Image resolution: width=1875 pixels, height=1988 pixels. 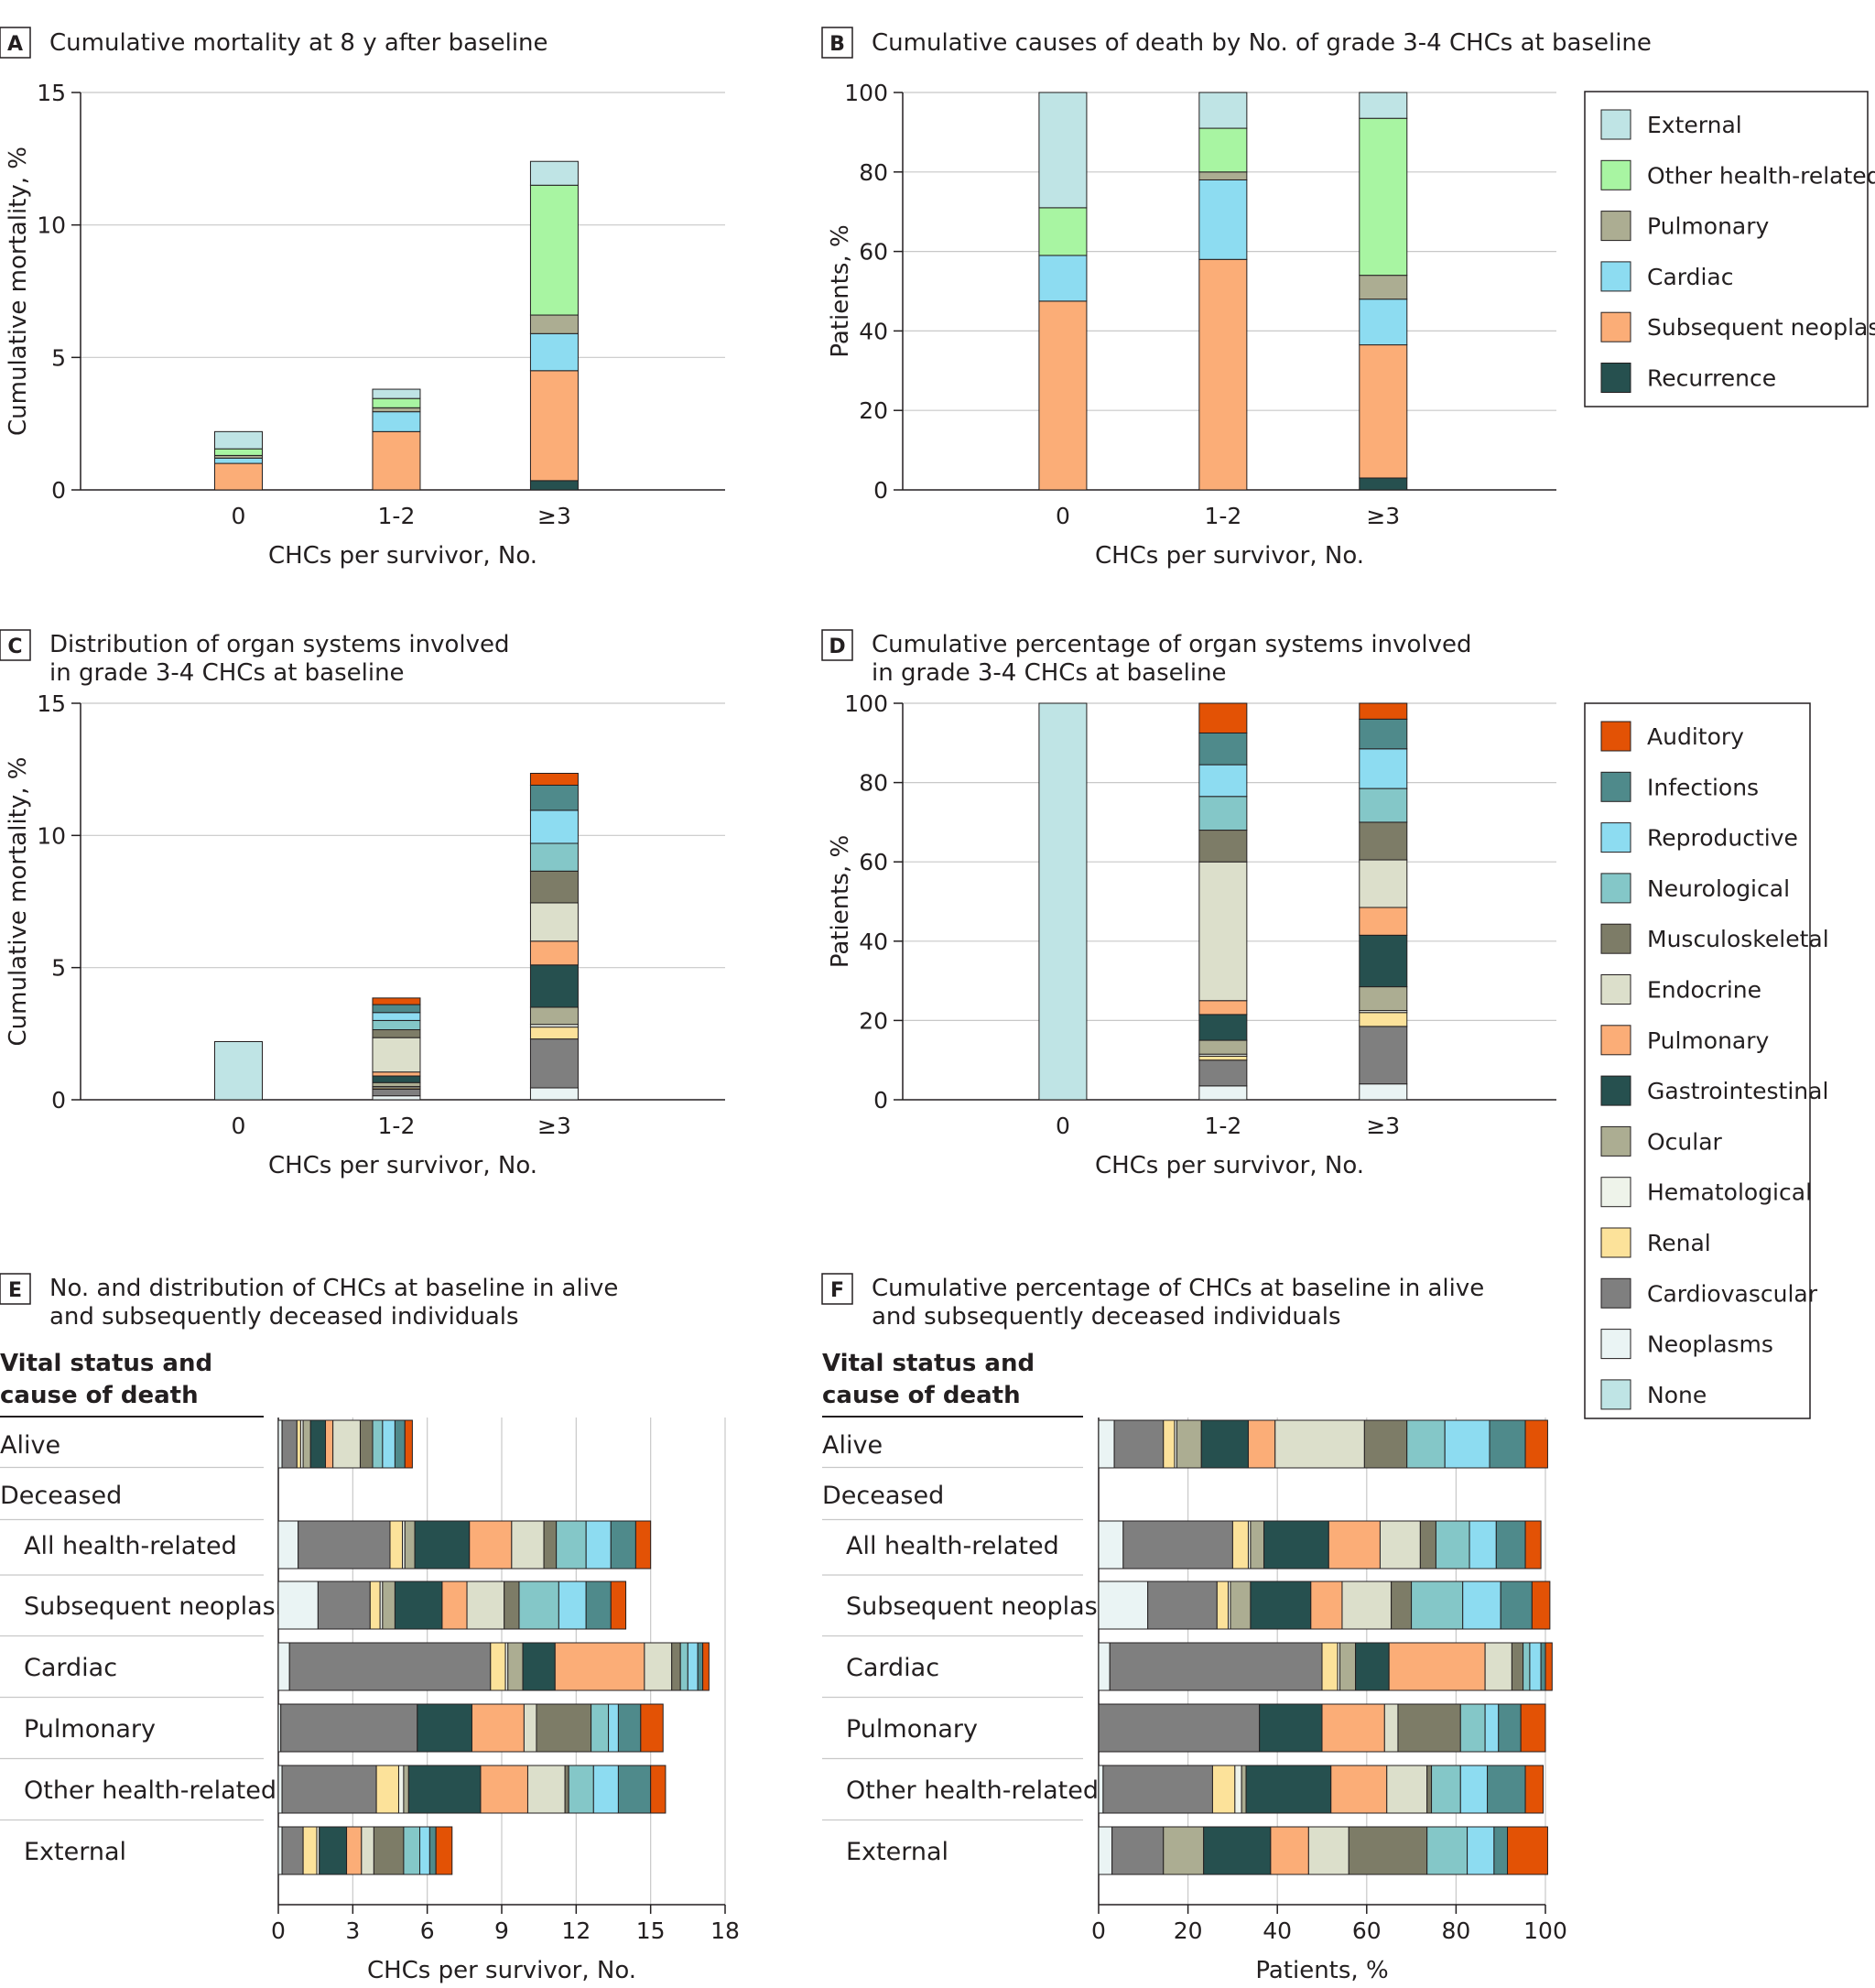 I want to click on legend-label: Cardiovascular, so click(x=1732, y=1293).